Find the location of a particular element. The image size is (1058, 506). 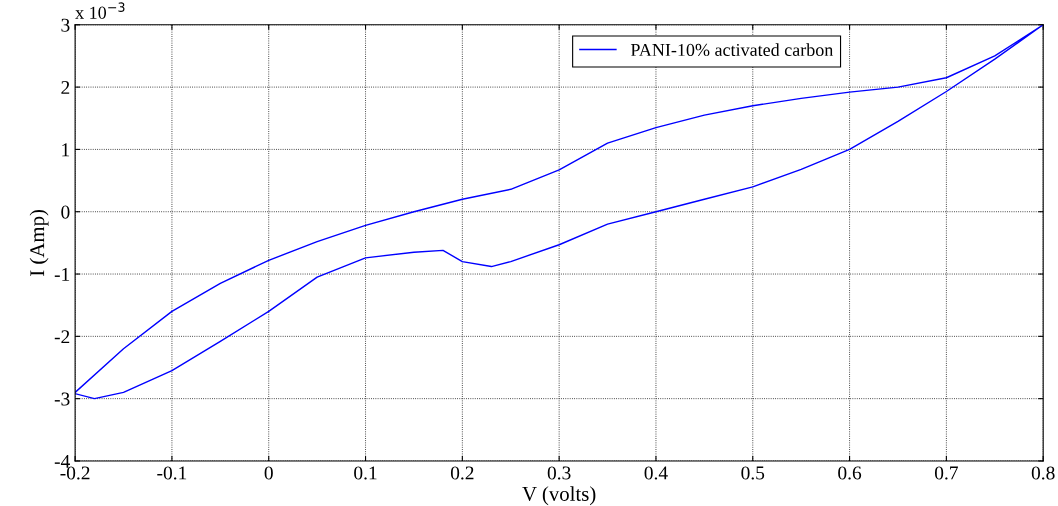

y-tick-label: 3 is located at coordinates (65, 25).